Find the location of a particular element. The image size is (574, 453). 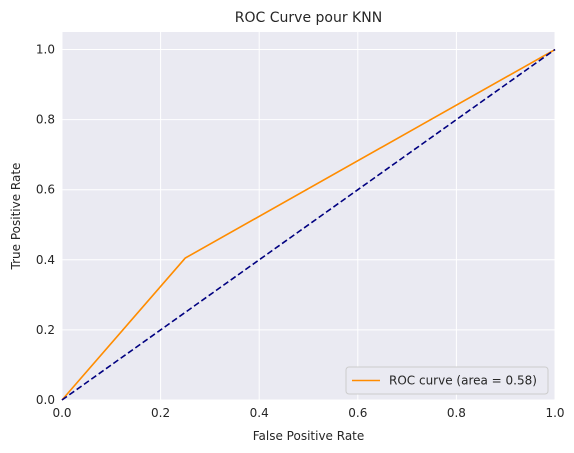

x-tick-label-0: 0.0 is located at coordinates (61, 413).